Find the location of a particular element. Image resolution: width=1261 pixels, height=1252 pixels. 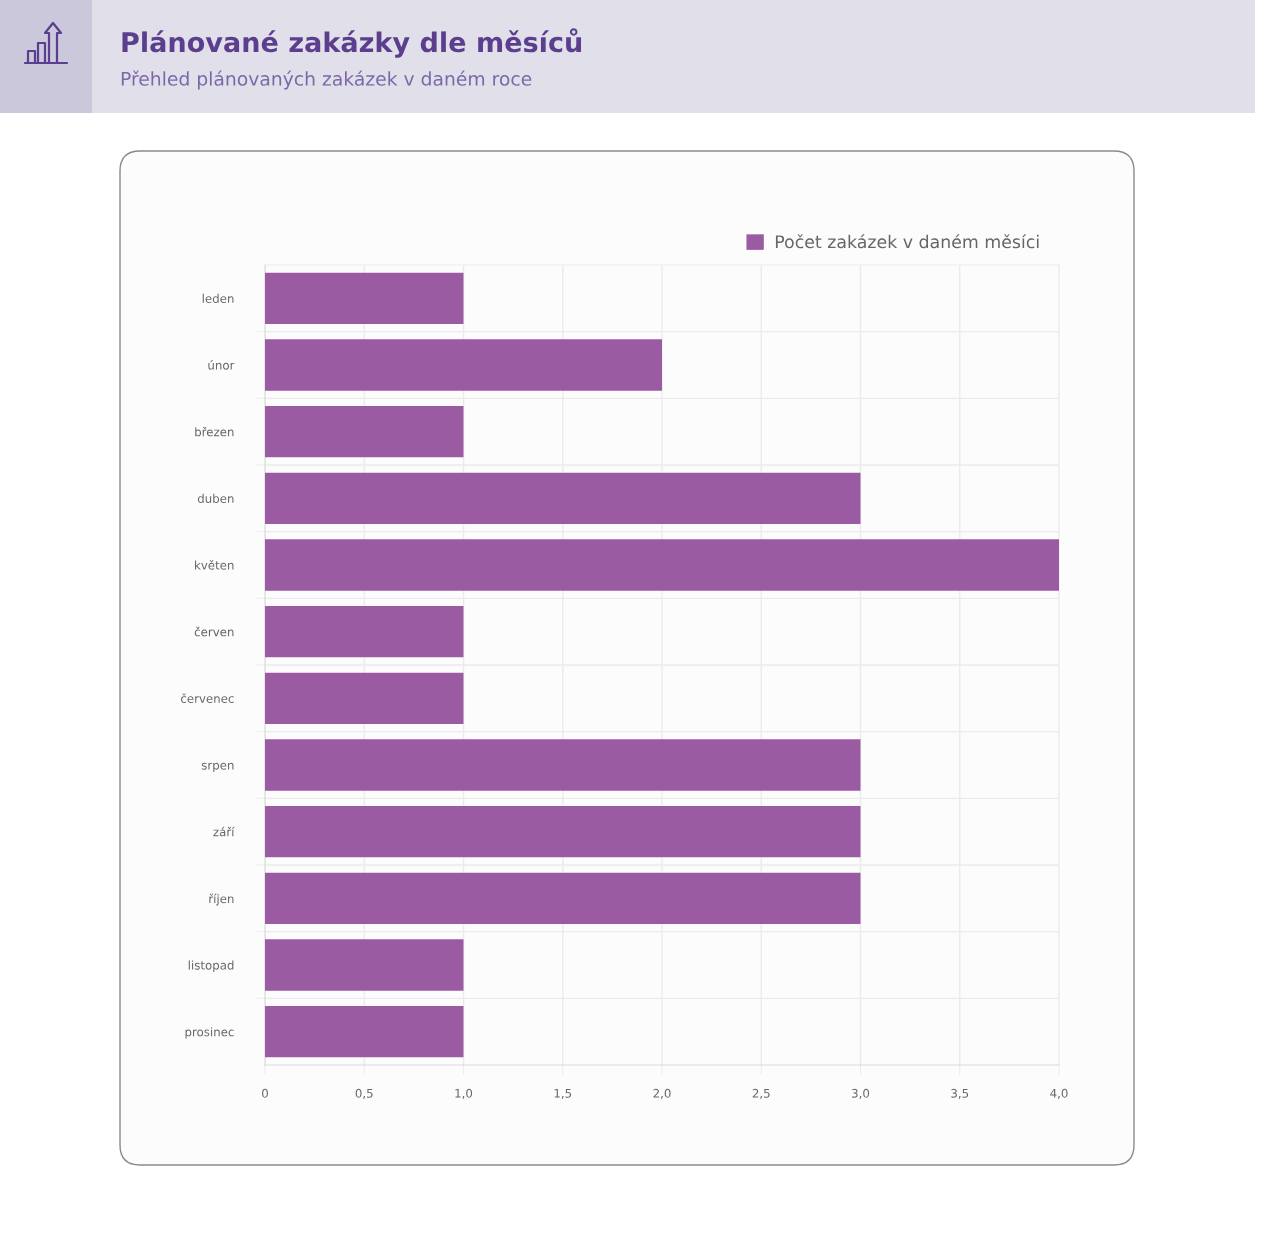

y-tick-label: prosinec is located at coordinates (209, 1033).